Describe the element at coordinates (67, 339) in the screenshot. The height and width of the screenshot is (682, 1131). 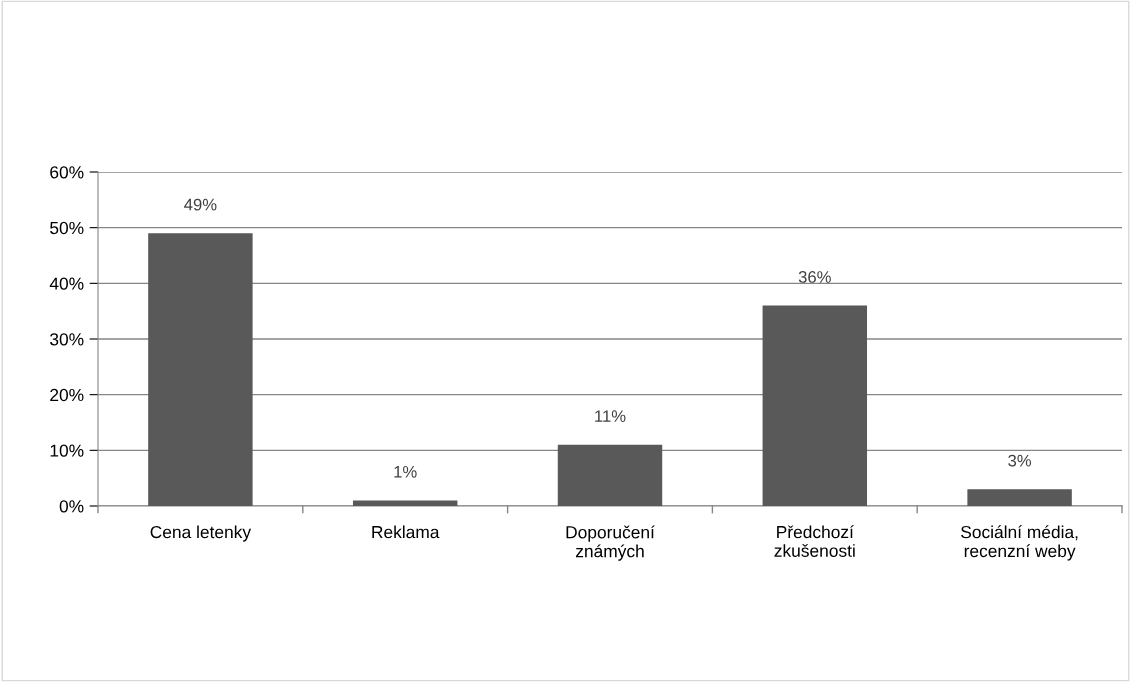
I see `y-tick-label: 30%` at that location.